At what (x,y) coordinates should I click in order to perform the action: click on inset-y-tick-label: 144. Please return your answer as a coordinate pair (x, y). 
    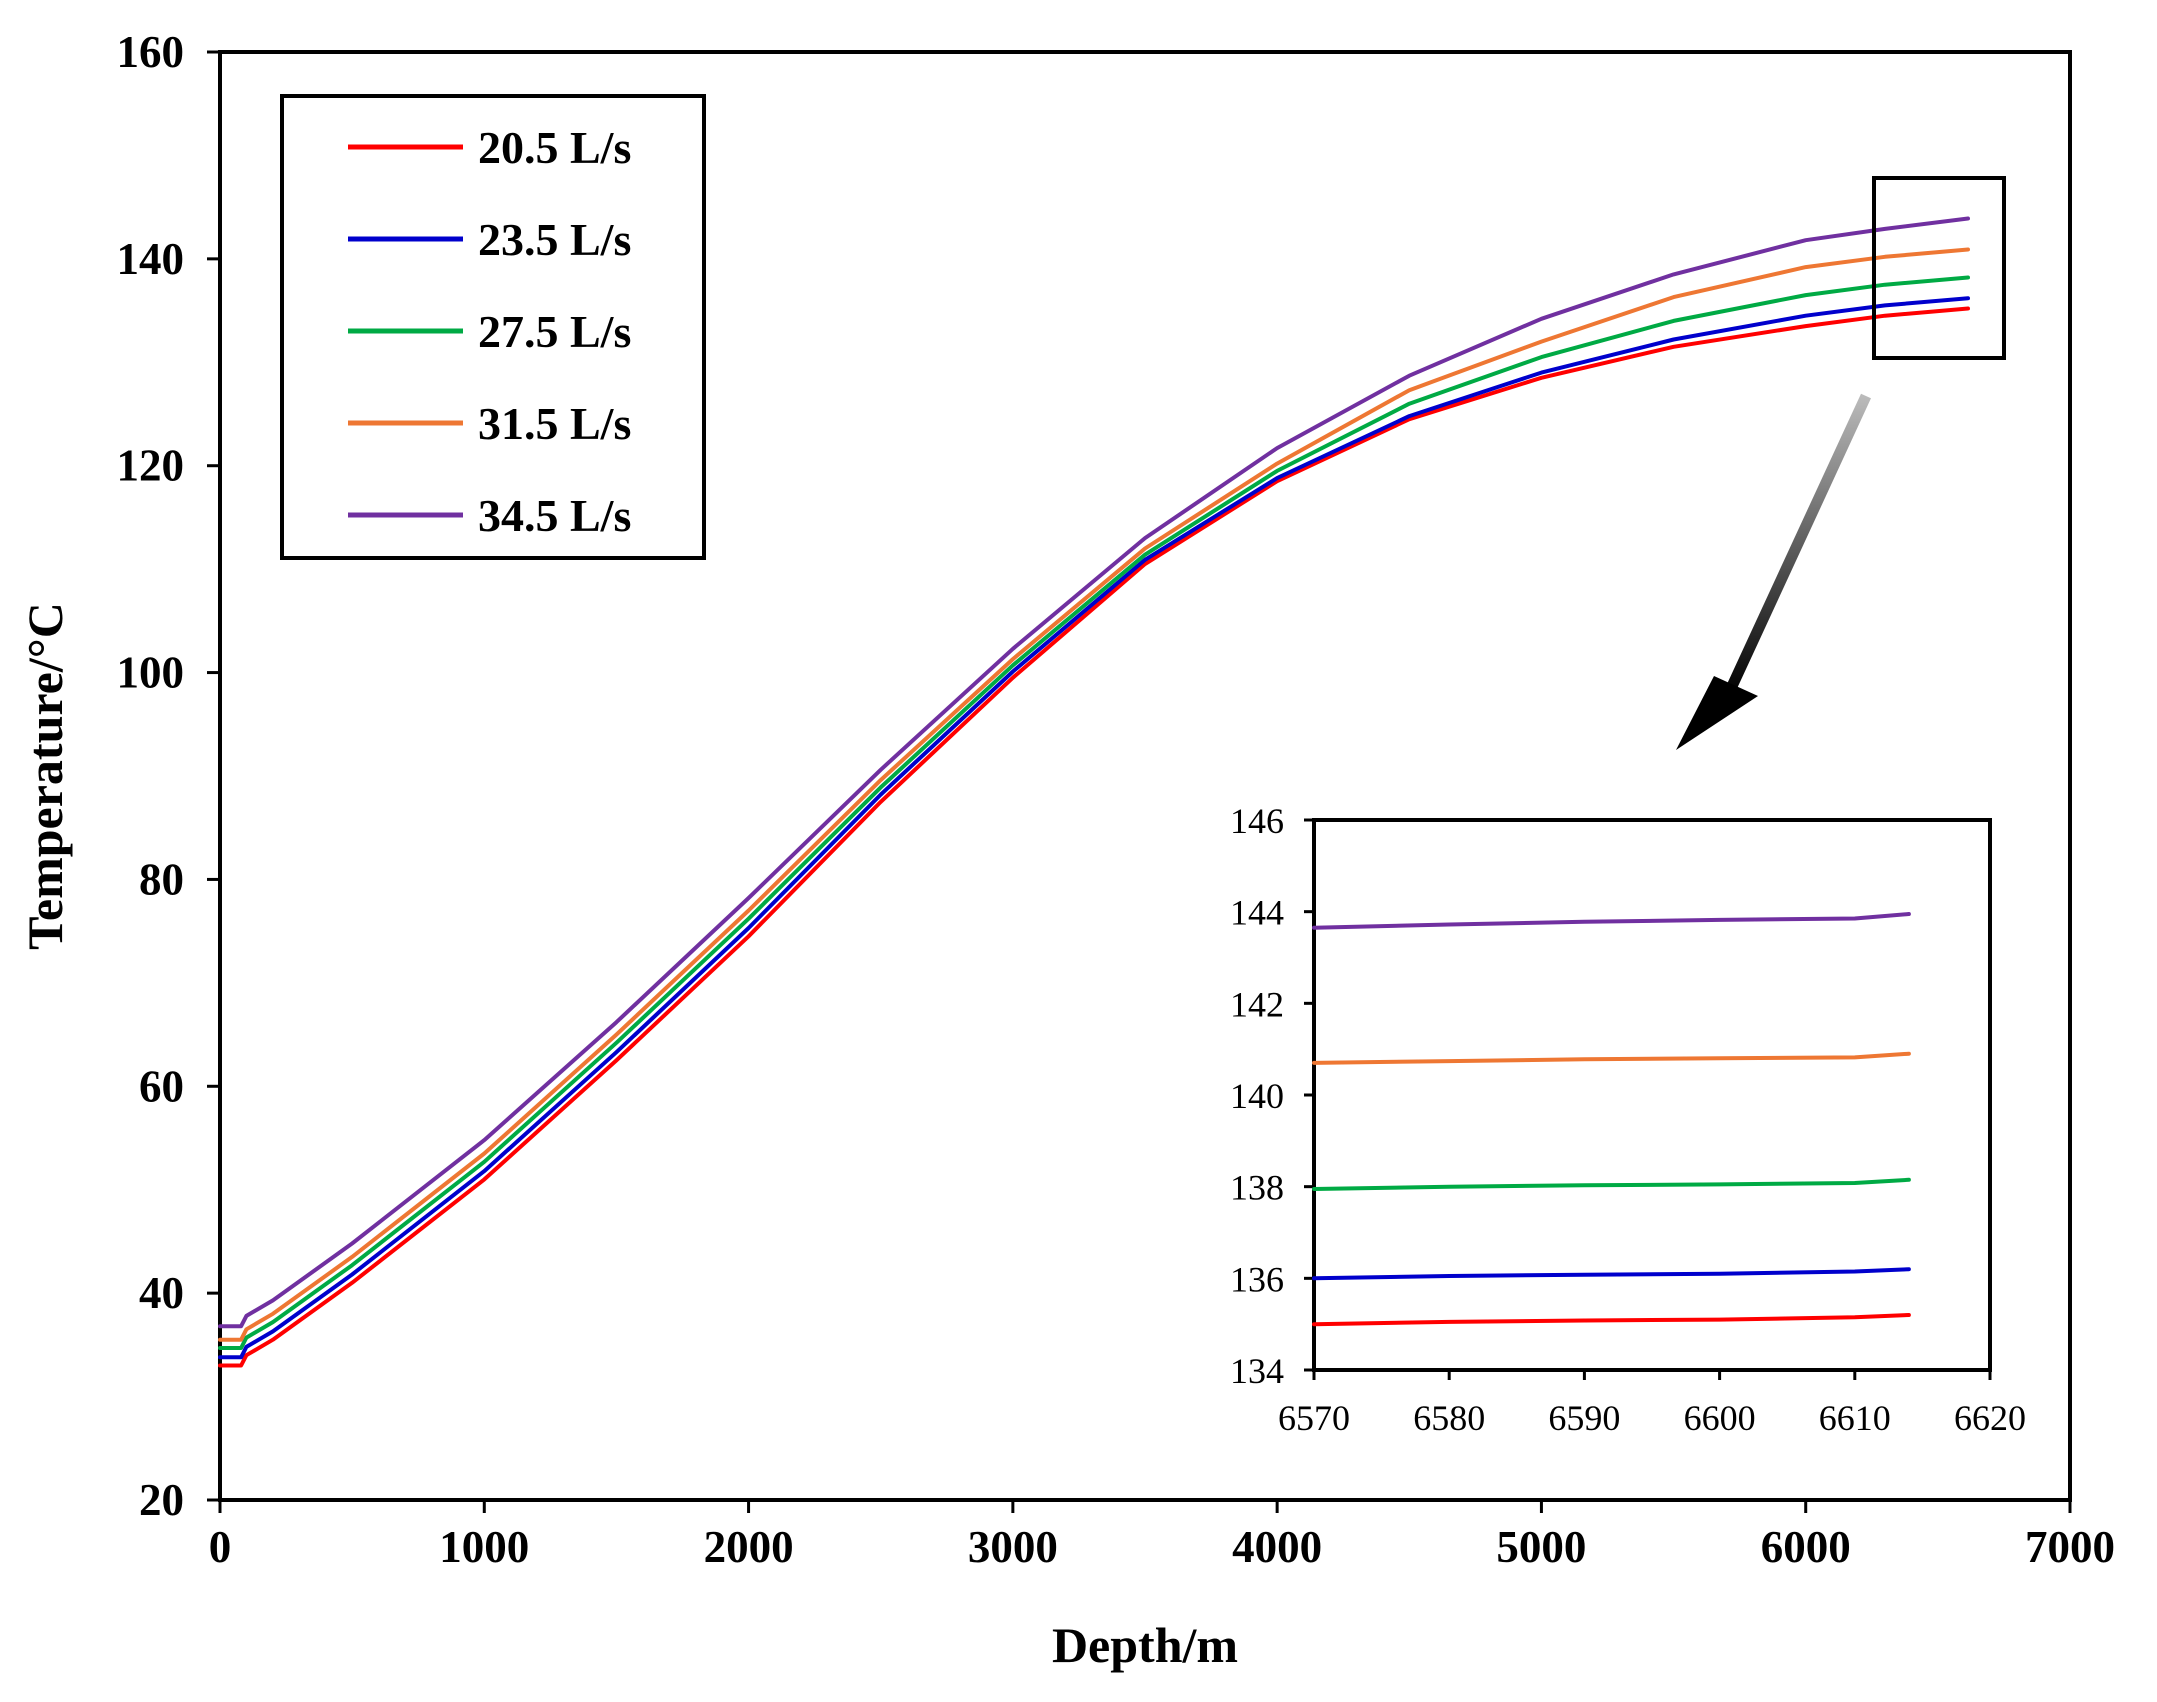
    Looking at the image, I should click on (1257, 913).